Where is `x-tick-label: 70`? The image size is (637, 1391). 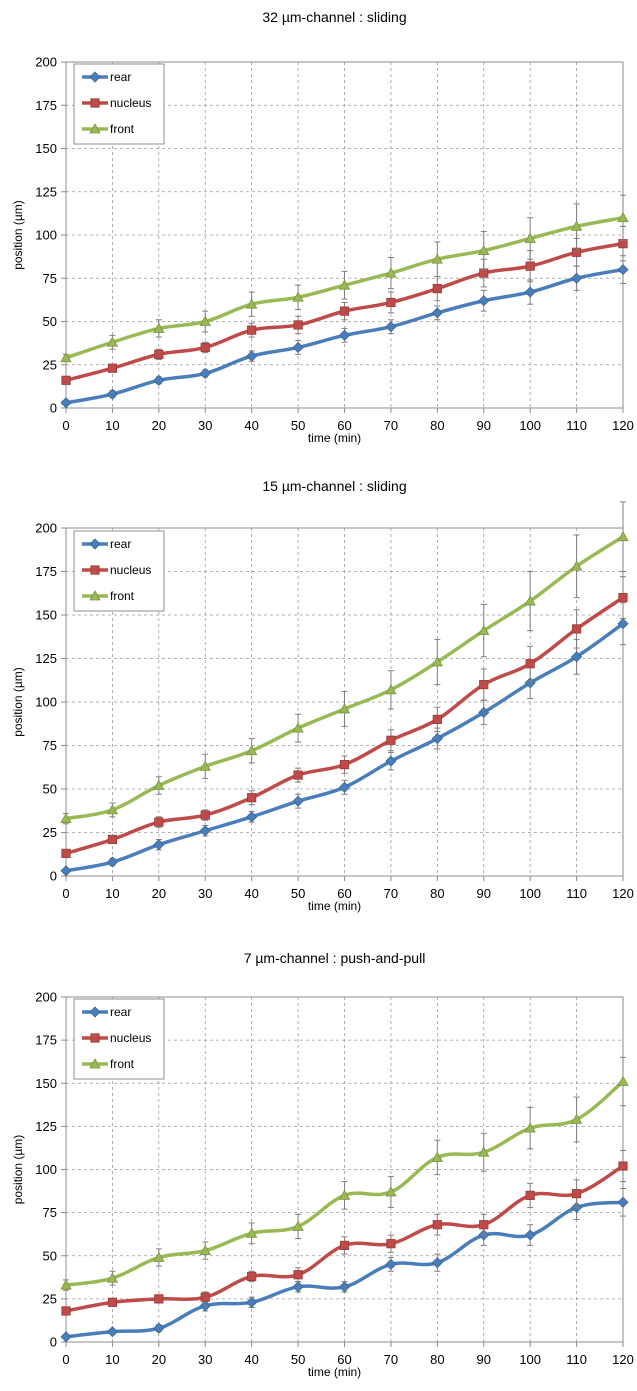 x-tick-label: 70 is located at coordinates (391, 425).